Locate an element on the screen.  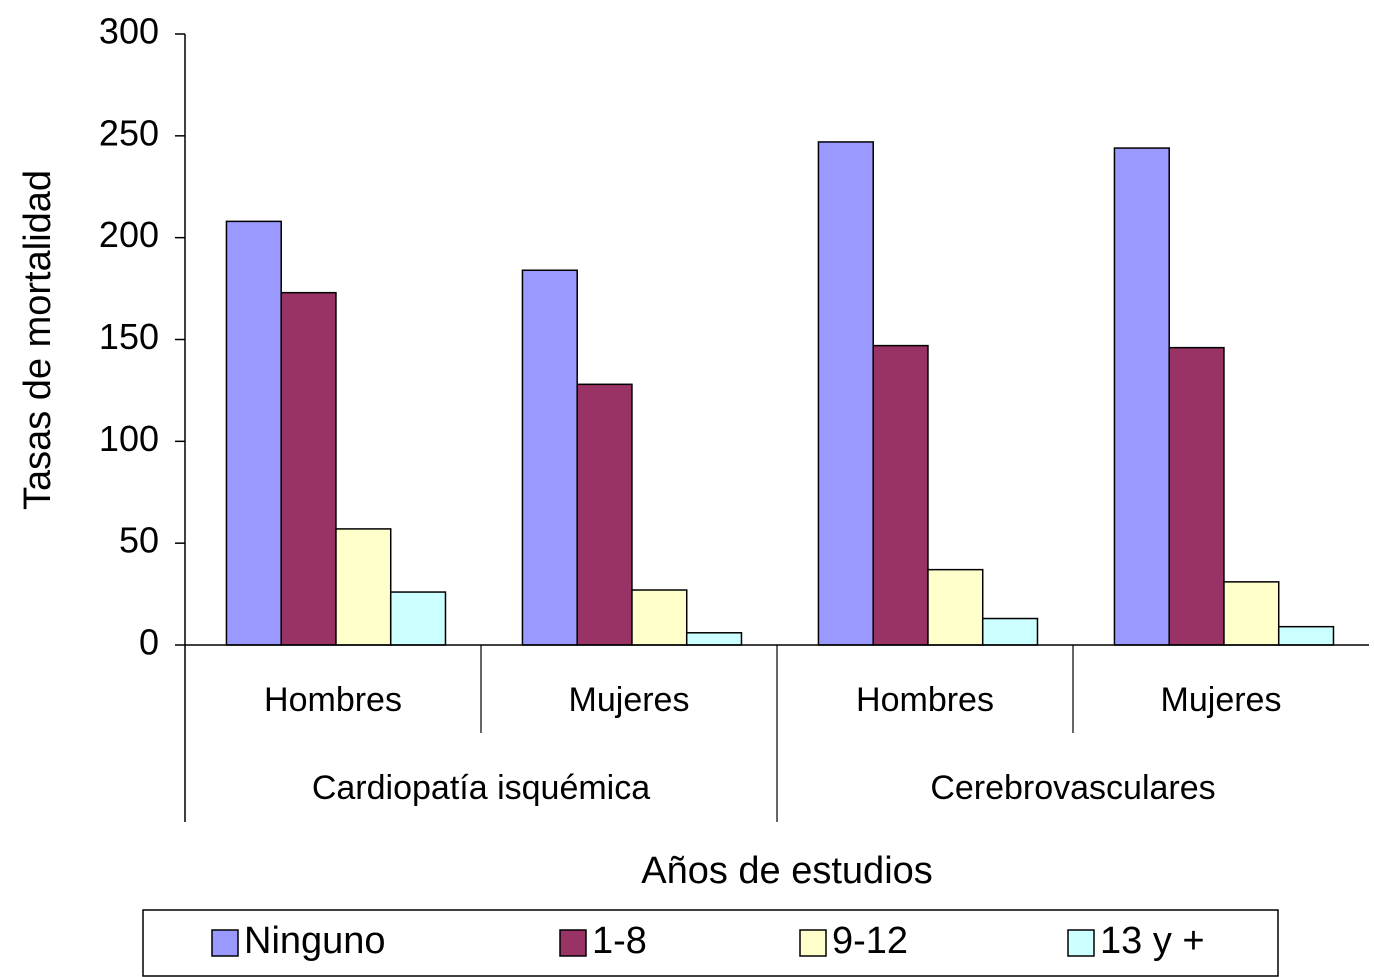
x-axis-title: Años de estudios is located at coordinates (787, 871).